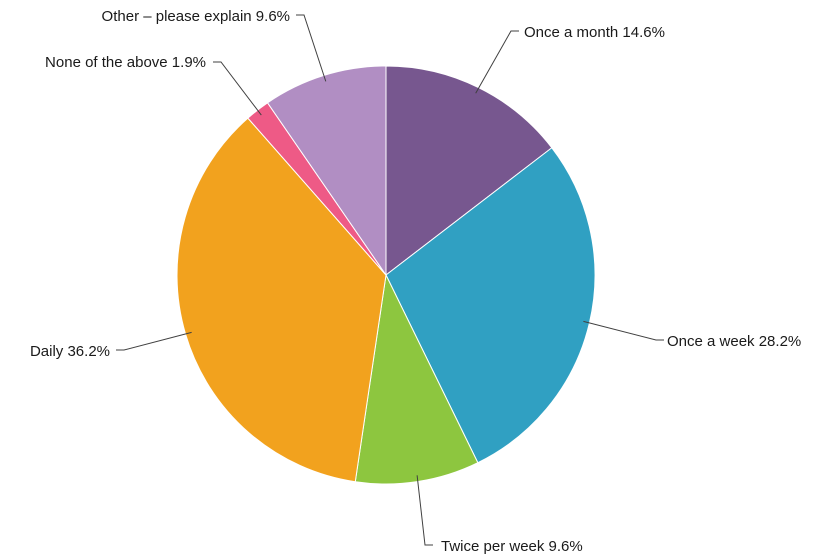 This screenshot has width=830, height=558. What do you see at coordinates (70, 351) in the screenshot?
I see `slice-label: Daily 36.2%` at bounding box center [70, 351].